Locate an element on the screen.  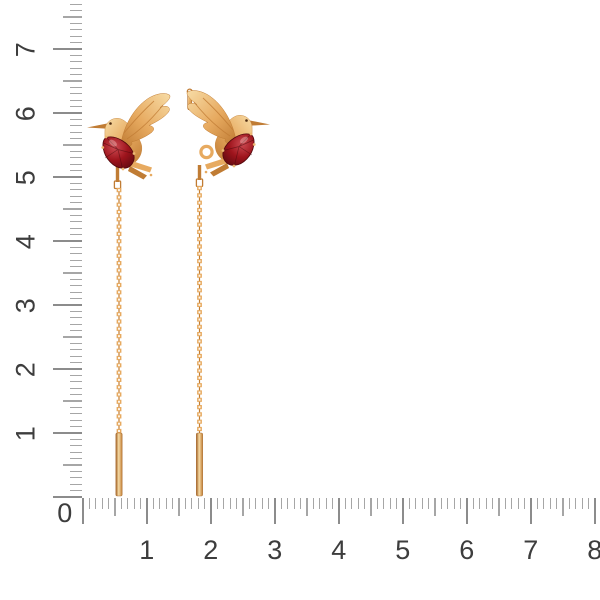
right-earring is located at coordinates (228, 292).